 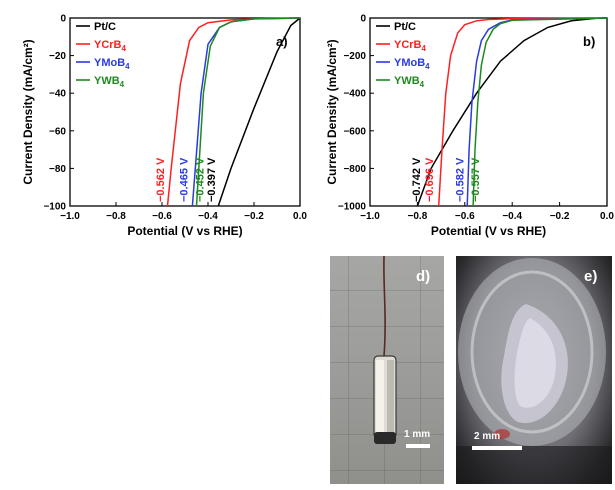 What do you see at coordinates (59, 256) in the screenshot?
I see `y-tick-label: 0.6` at bounding box center [59, 256].